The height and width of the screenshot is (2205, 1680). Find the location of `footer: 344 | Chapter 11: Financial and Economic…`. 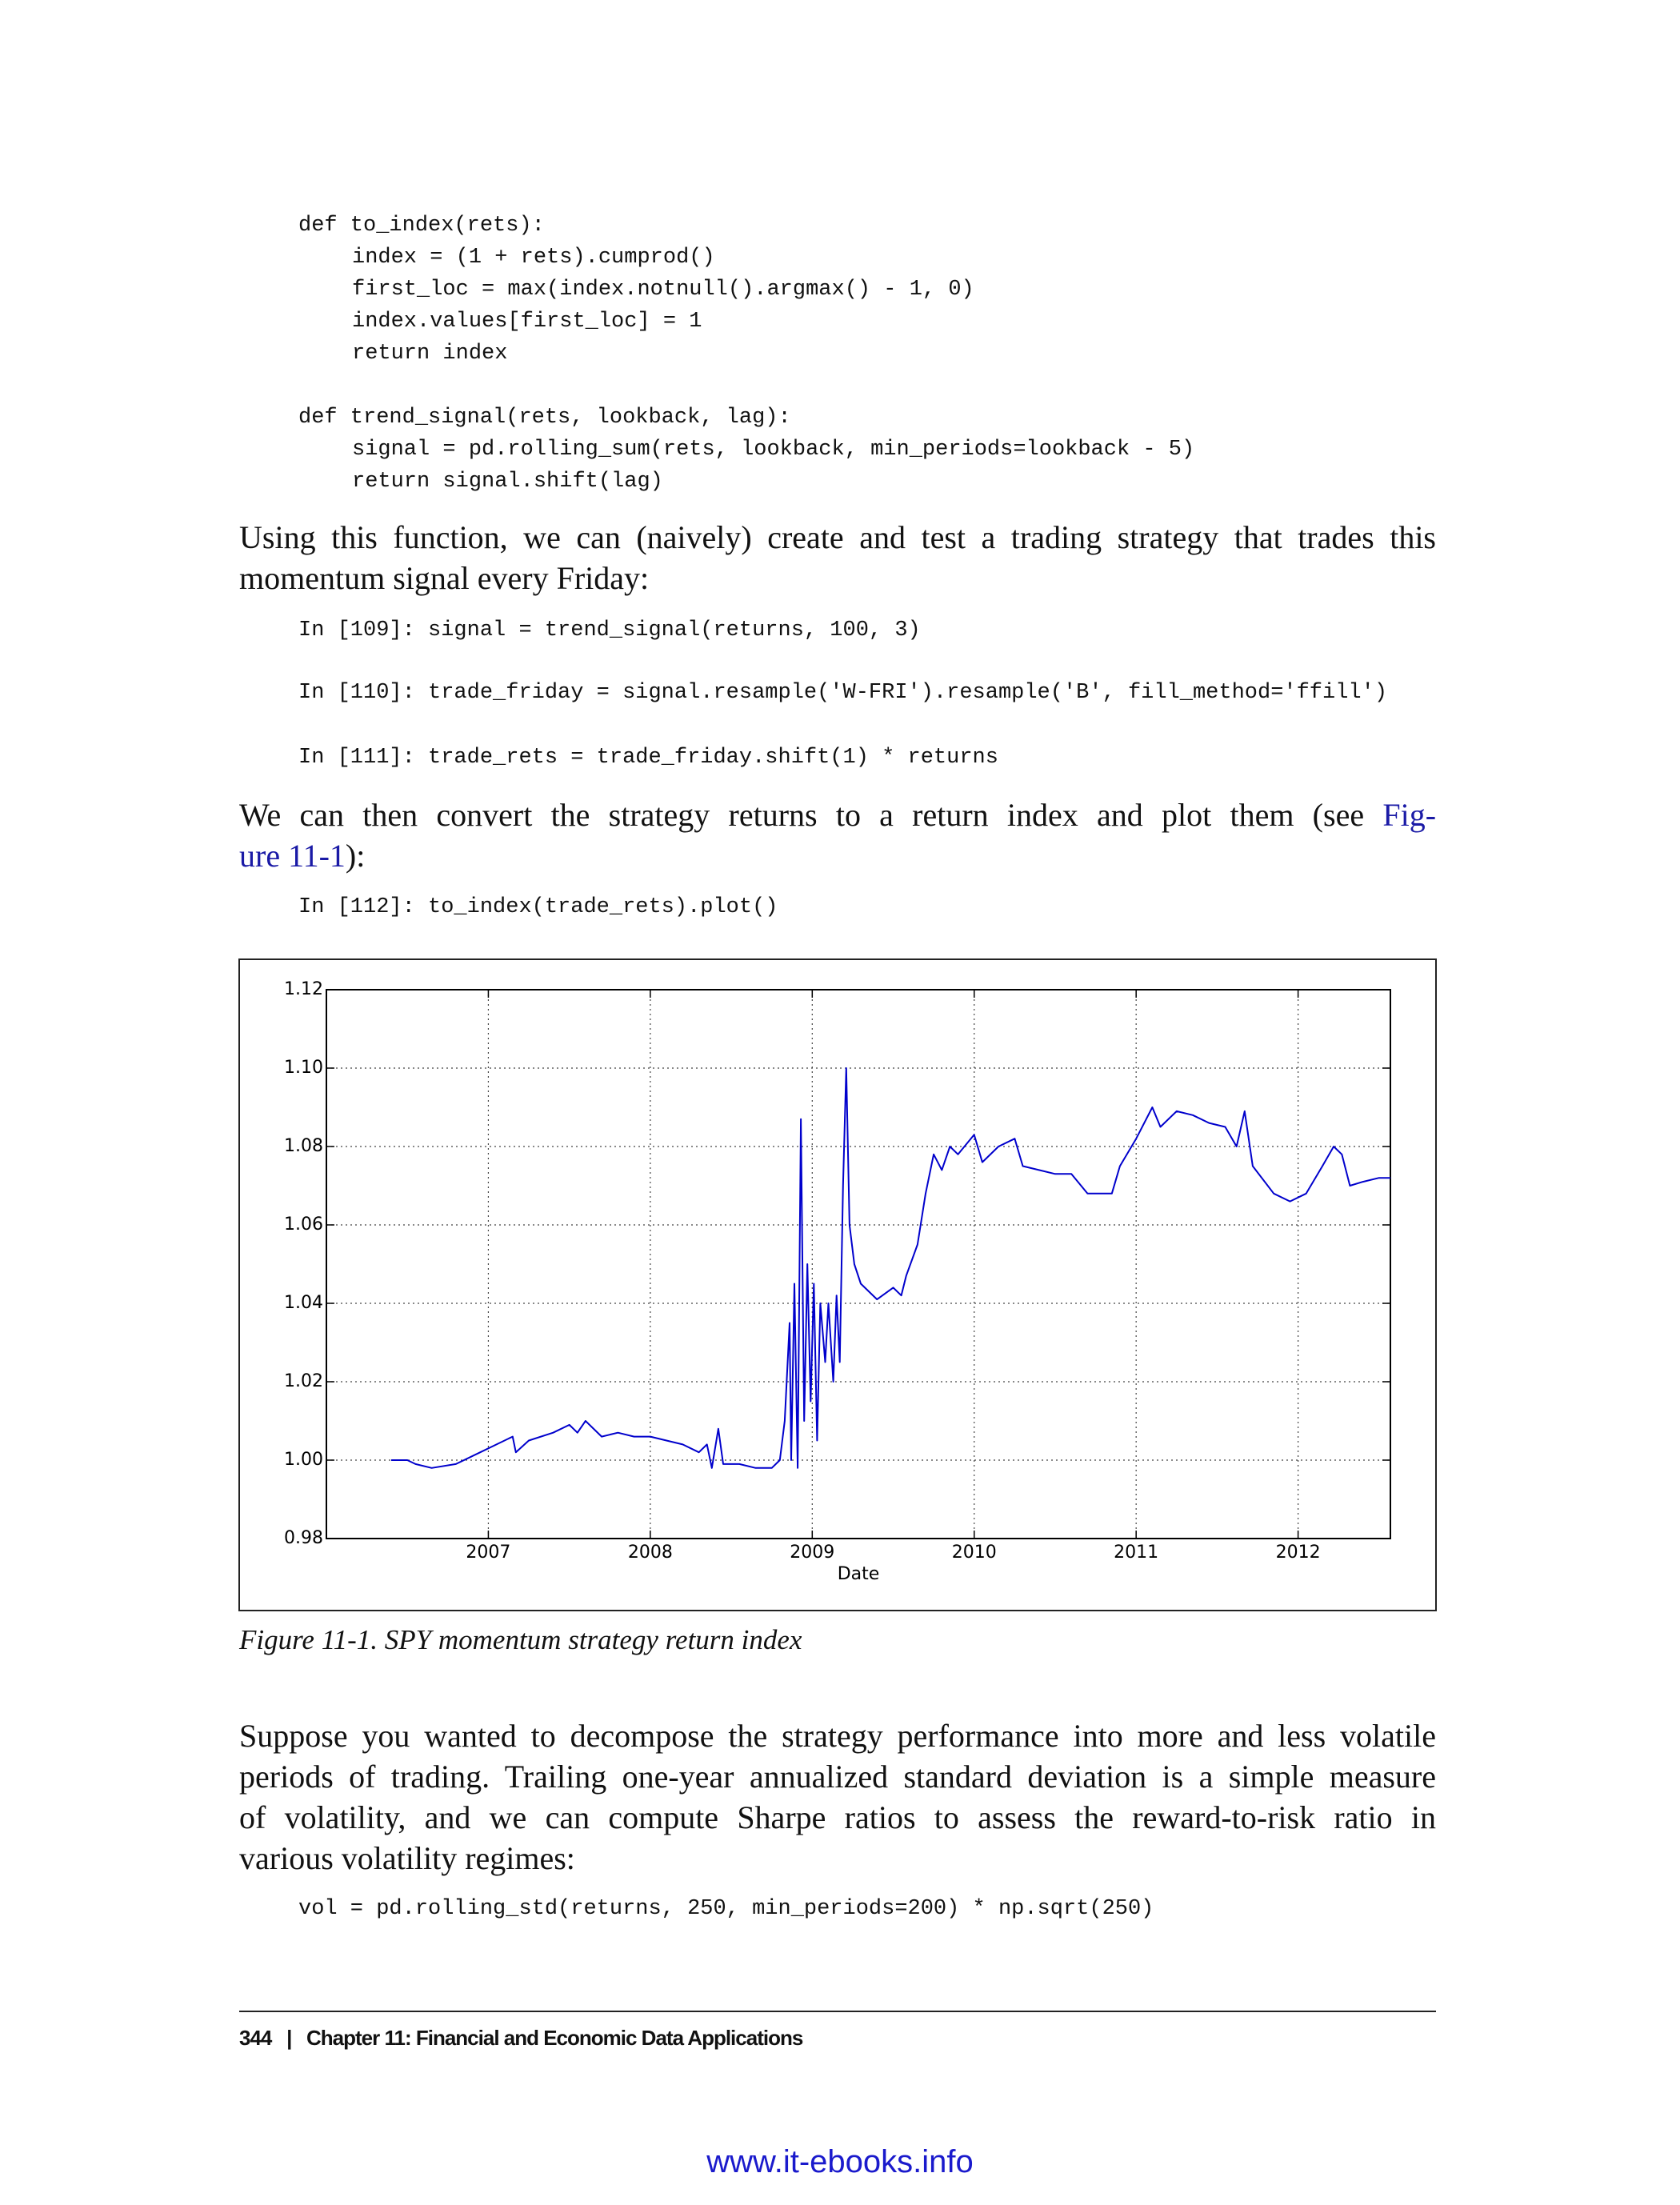

footer: 344 | Chapter 11: Financial and Economic… is located at coordinates (521, 2038).